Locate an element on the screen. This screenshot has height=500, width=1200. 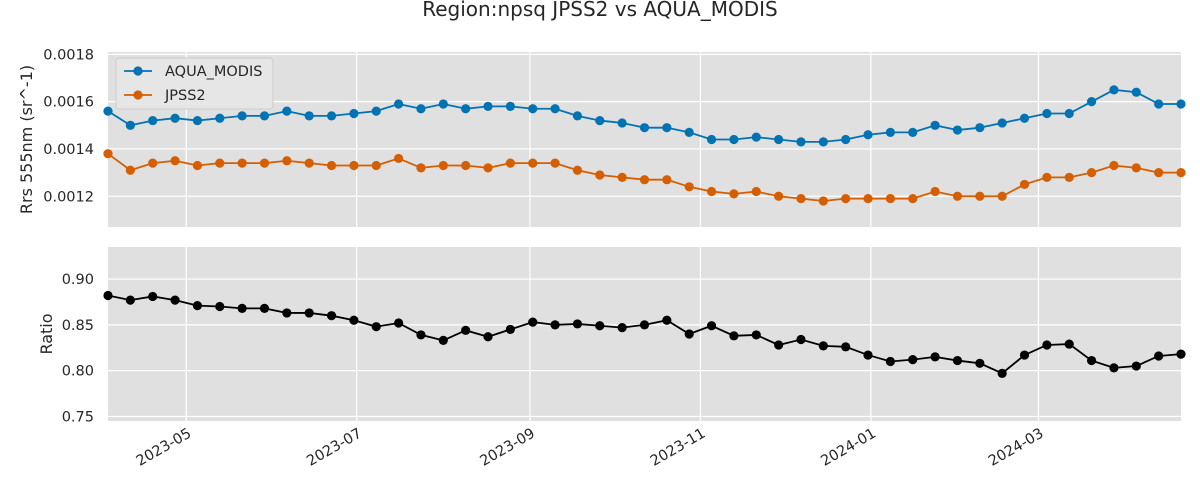
legend-label-aqua-modis: AQUA_MODIS is located at coordinates (213, 72).